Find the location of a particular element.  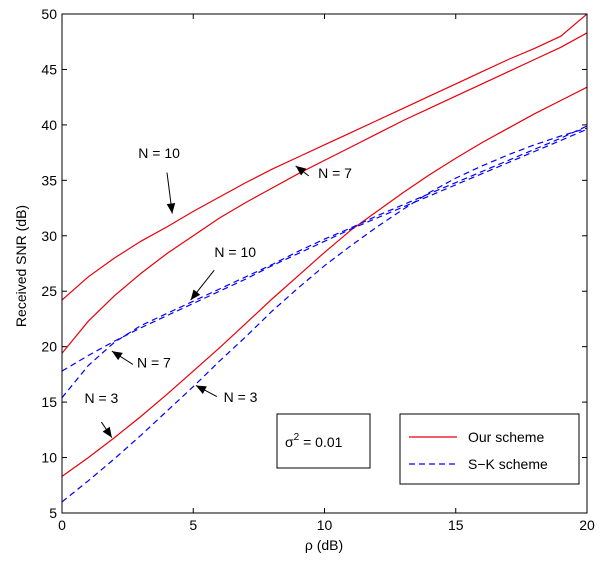

sigma-symbol: σ is located at coordinates (289, 442).